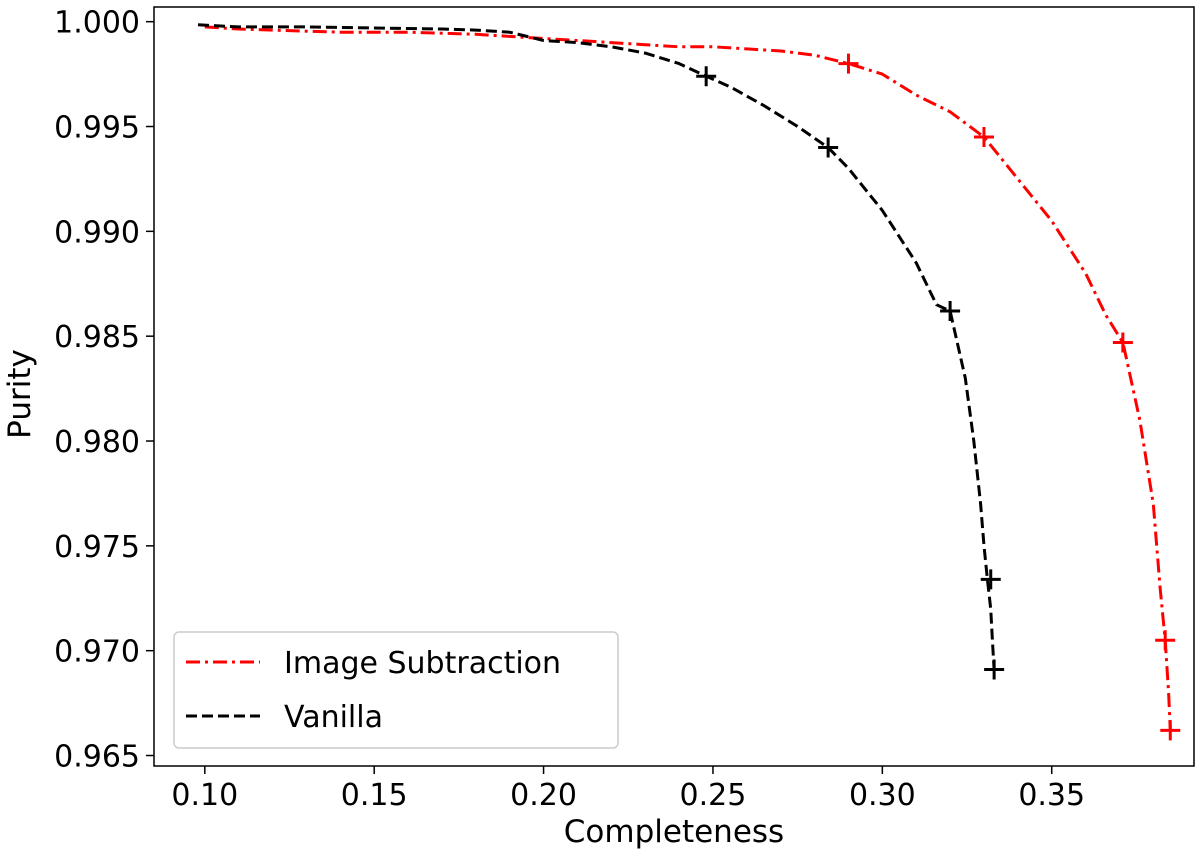 The width and height of the screenshot is (1200, 856). I want to click on legend-box, so click(396, 690).